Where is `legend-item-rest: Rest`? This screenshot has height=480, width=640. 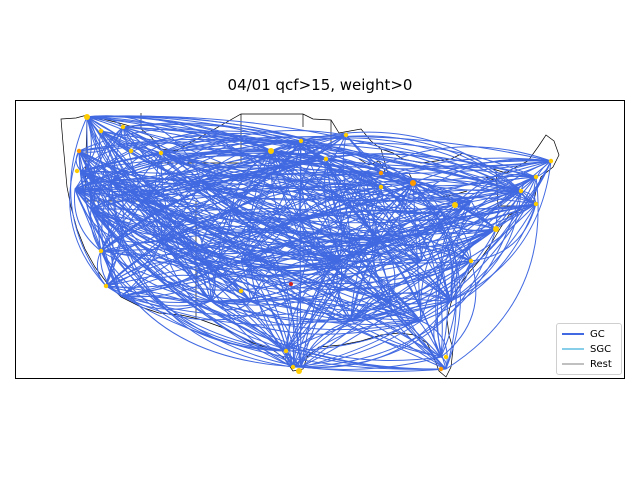
legend-item-rest: Rest is located at coordinates (587, 364).